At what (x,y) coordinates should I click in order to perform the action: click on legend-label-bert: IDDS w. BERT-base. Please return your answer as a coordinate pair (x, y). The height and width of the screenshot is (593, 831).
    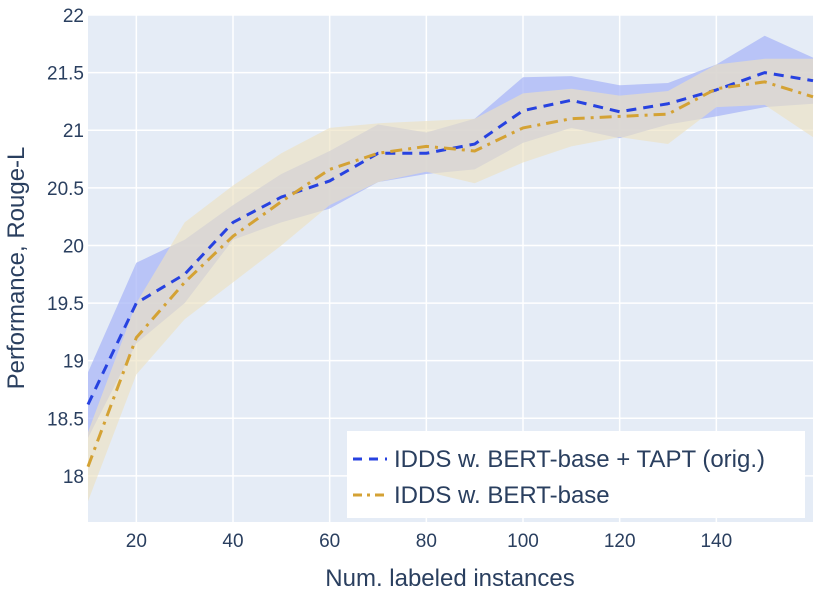
    Looking at the image, I should click on (502, 495).